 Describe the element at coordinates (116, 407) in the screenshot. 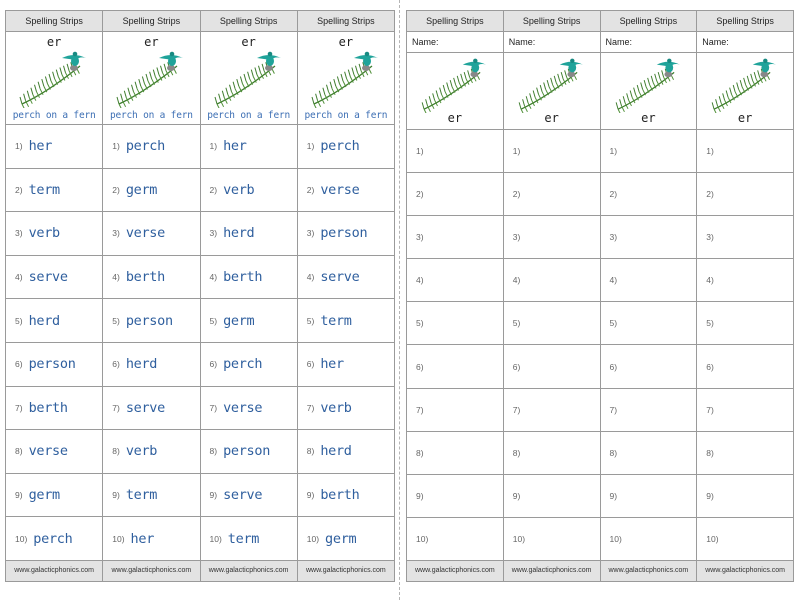

I see `row-number: 7)` at that location.